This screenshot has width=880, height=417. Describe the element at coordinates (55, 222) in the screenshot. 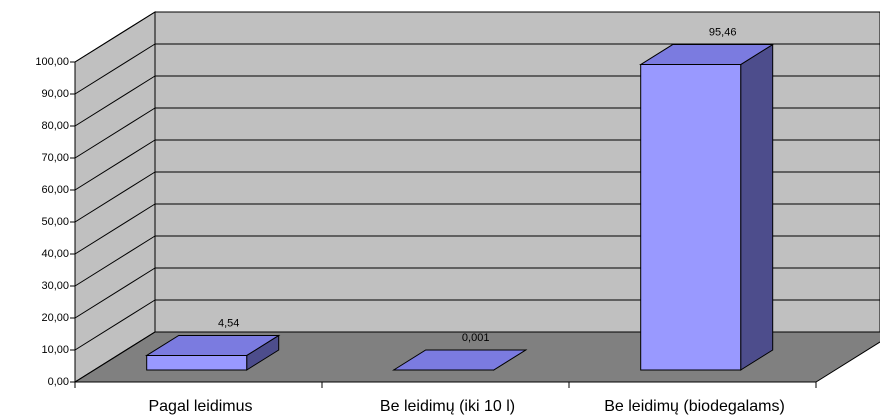

I see `y-tick-label: 50,00` at that location.